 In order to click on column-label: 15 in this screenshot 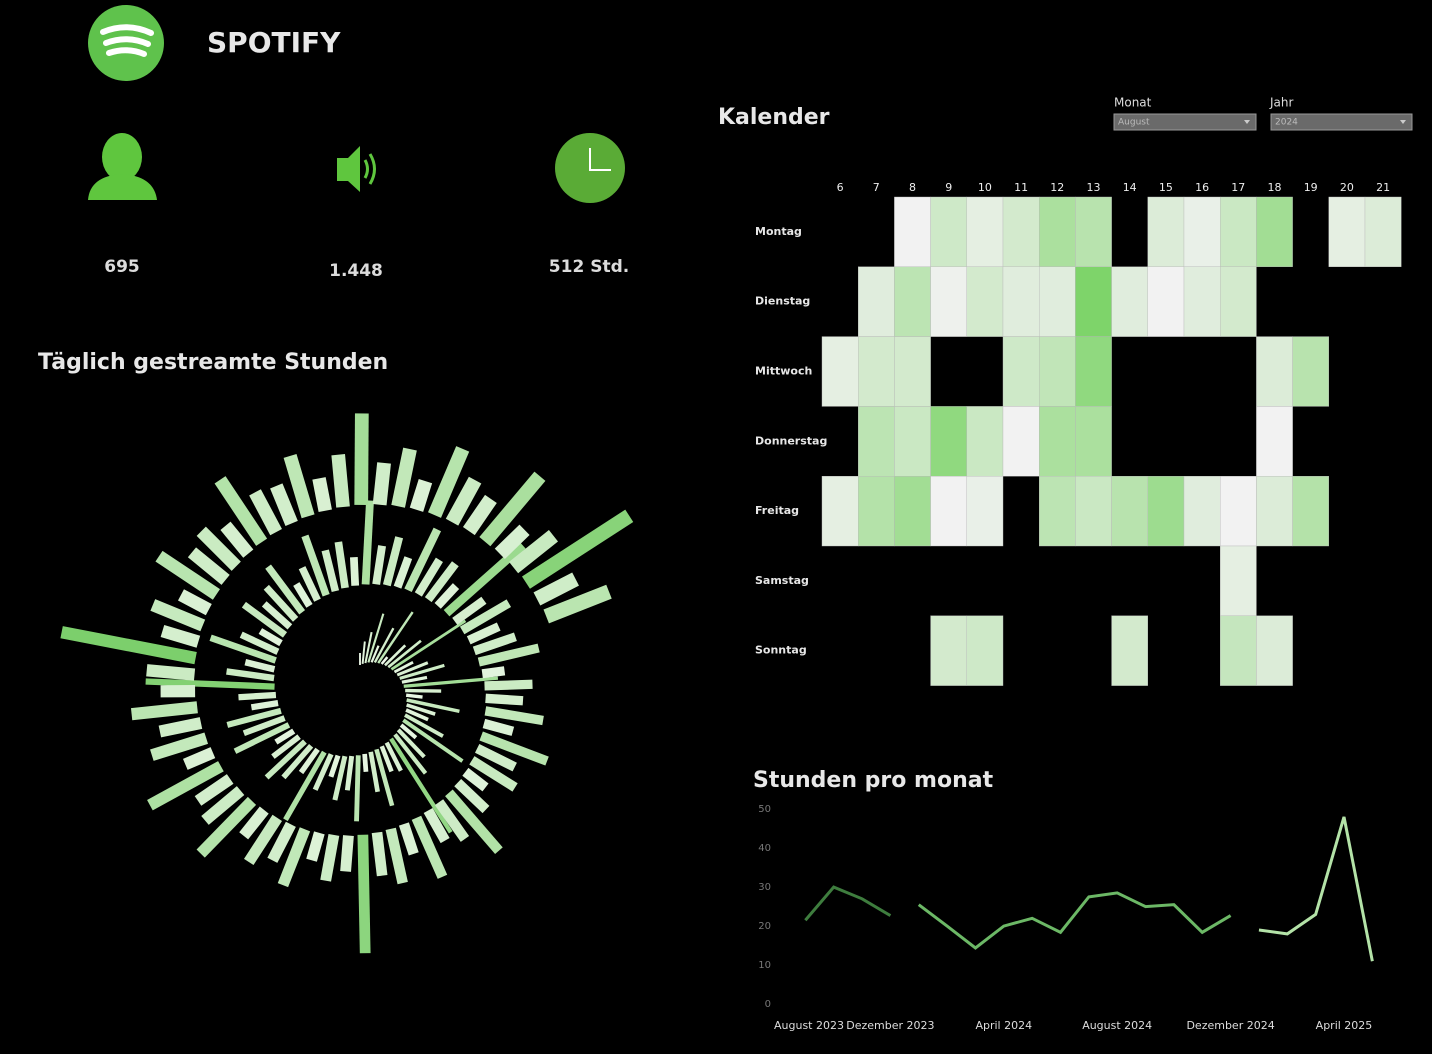, I will do `click(1166, 187)`.